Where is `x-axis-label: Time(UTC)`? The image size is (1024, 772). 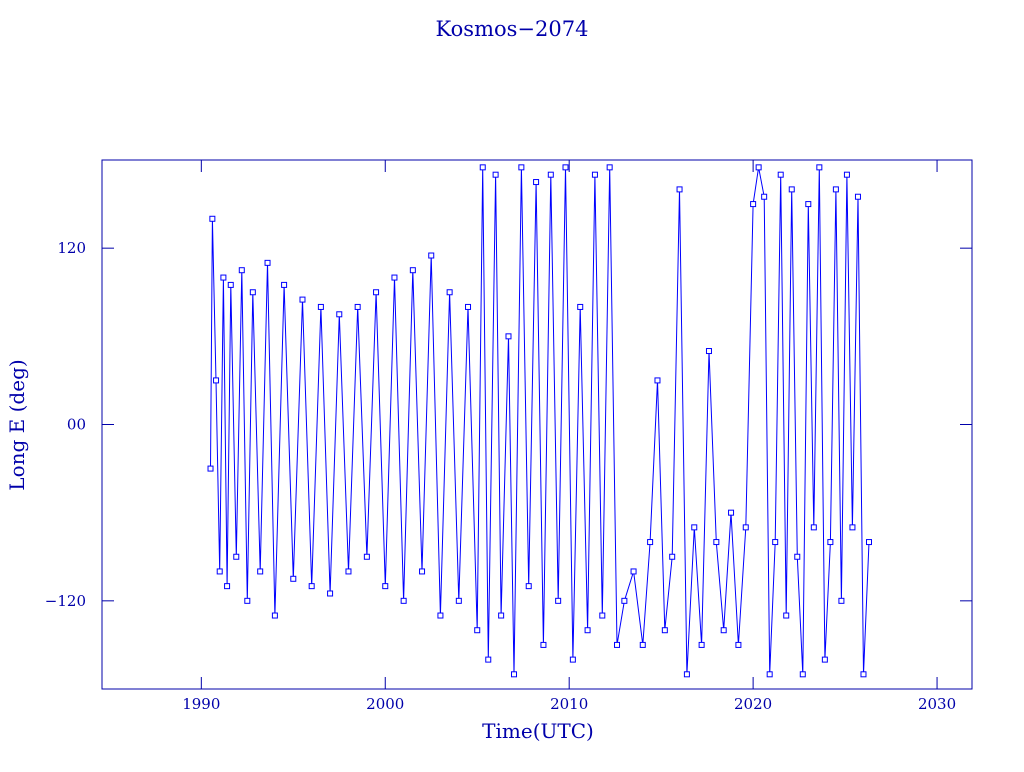 x-axis-label: Time(UTC) is located at coordinates (538, 731).